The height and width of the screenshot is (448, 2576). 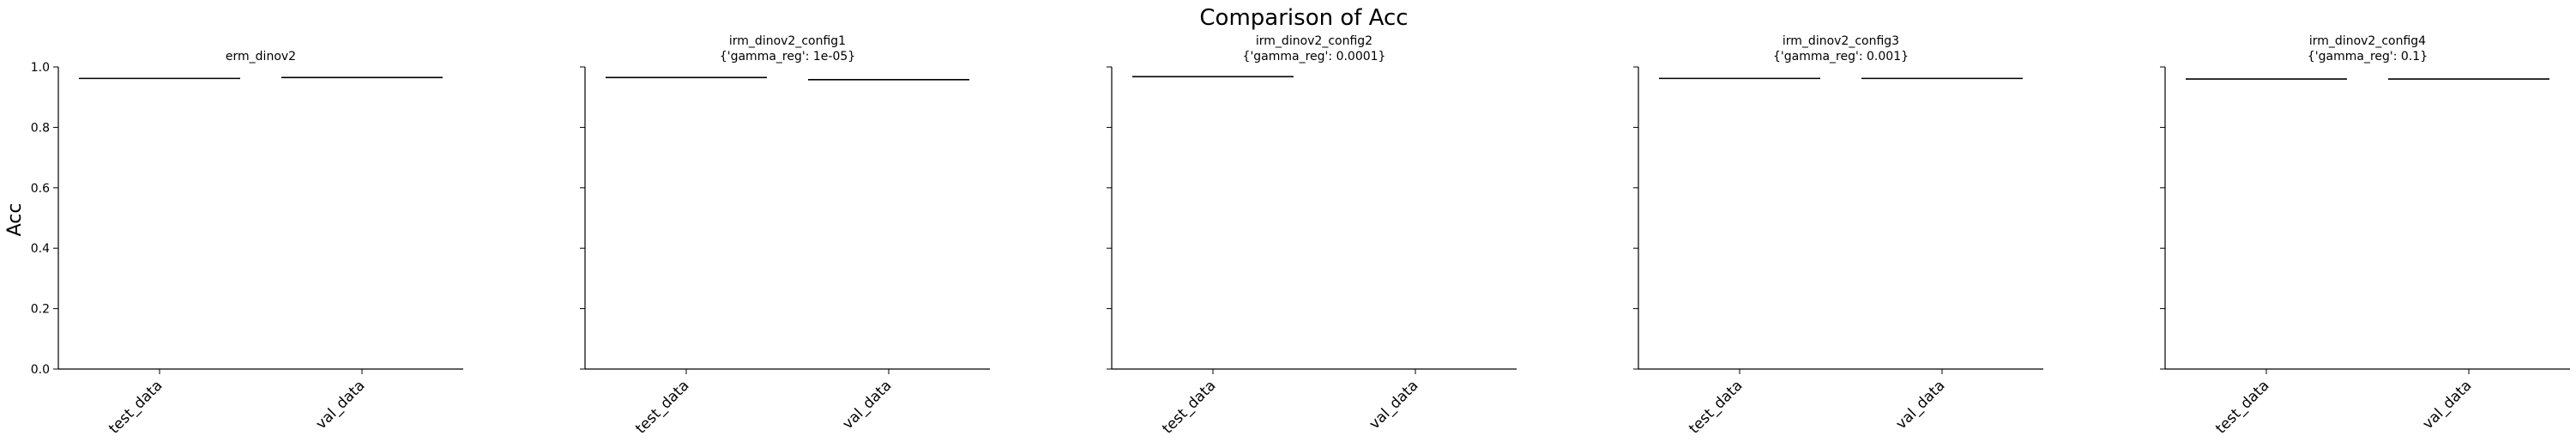 I want to click on y-tick-label: 1.0, so click(x=40, y=68).